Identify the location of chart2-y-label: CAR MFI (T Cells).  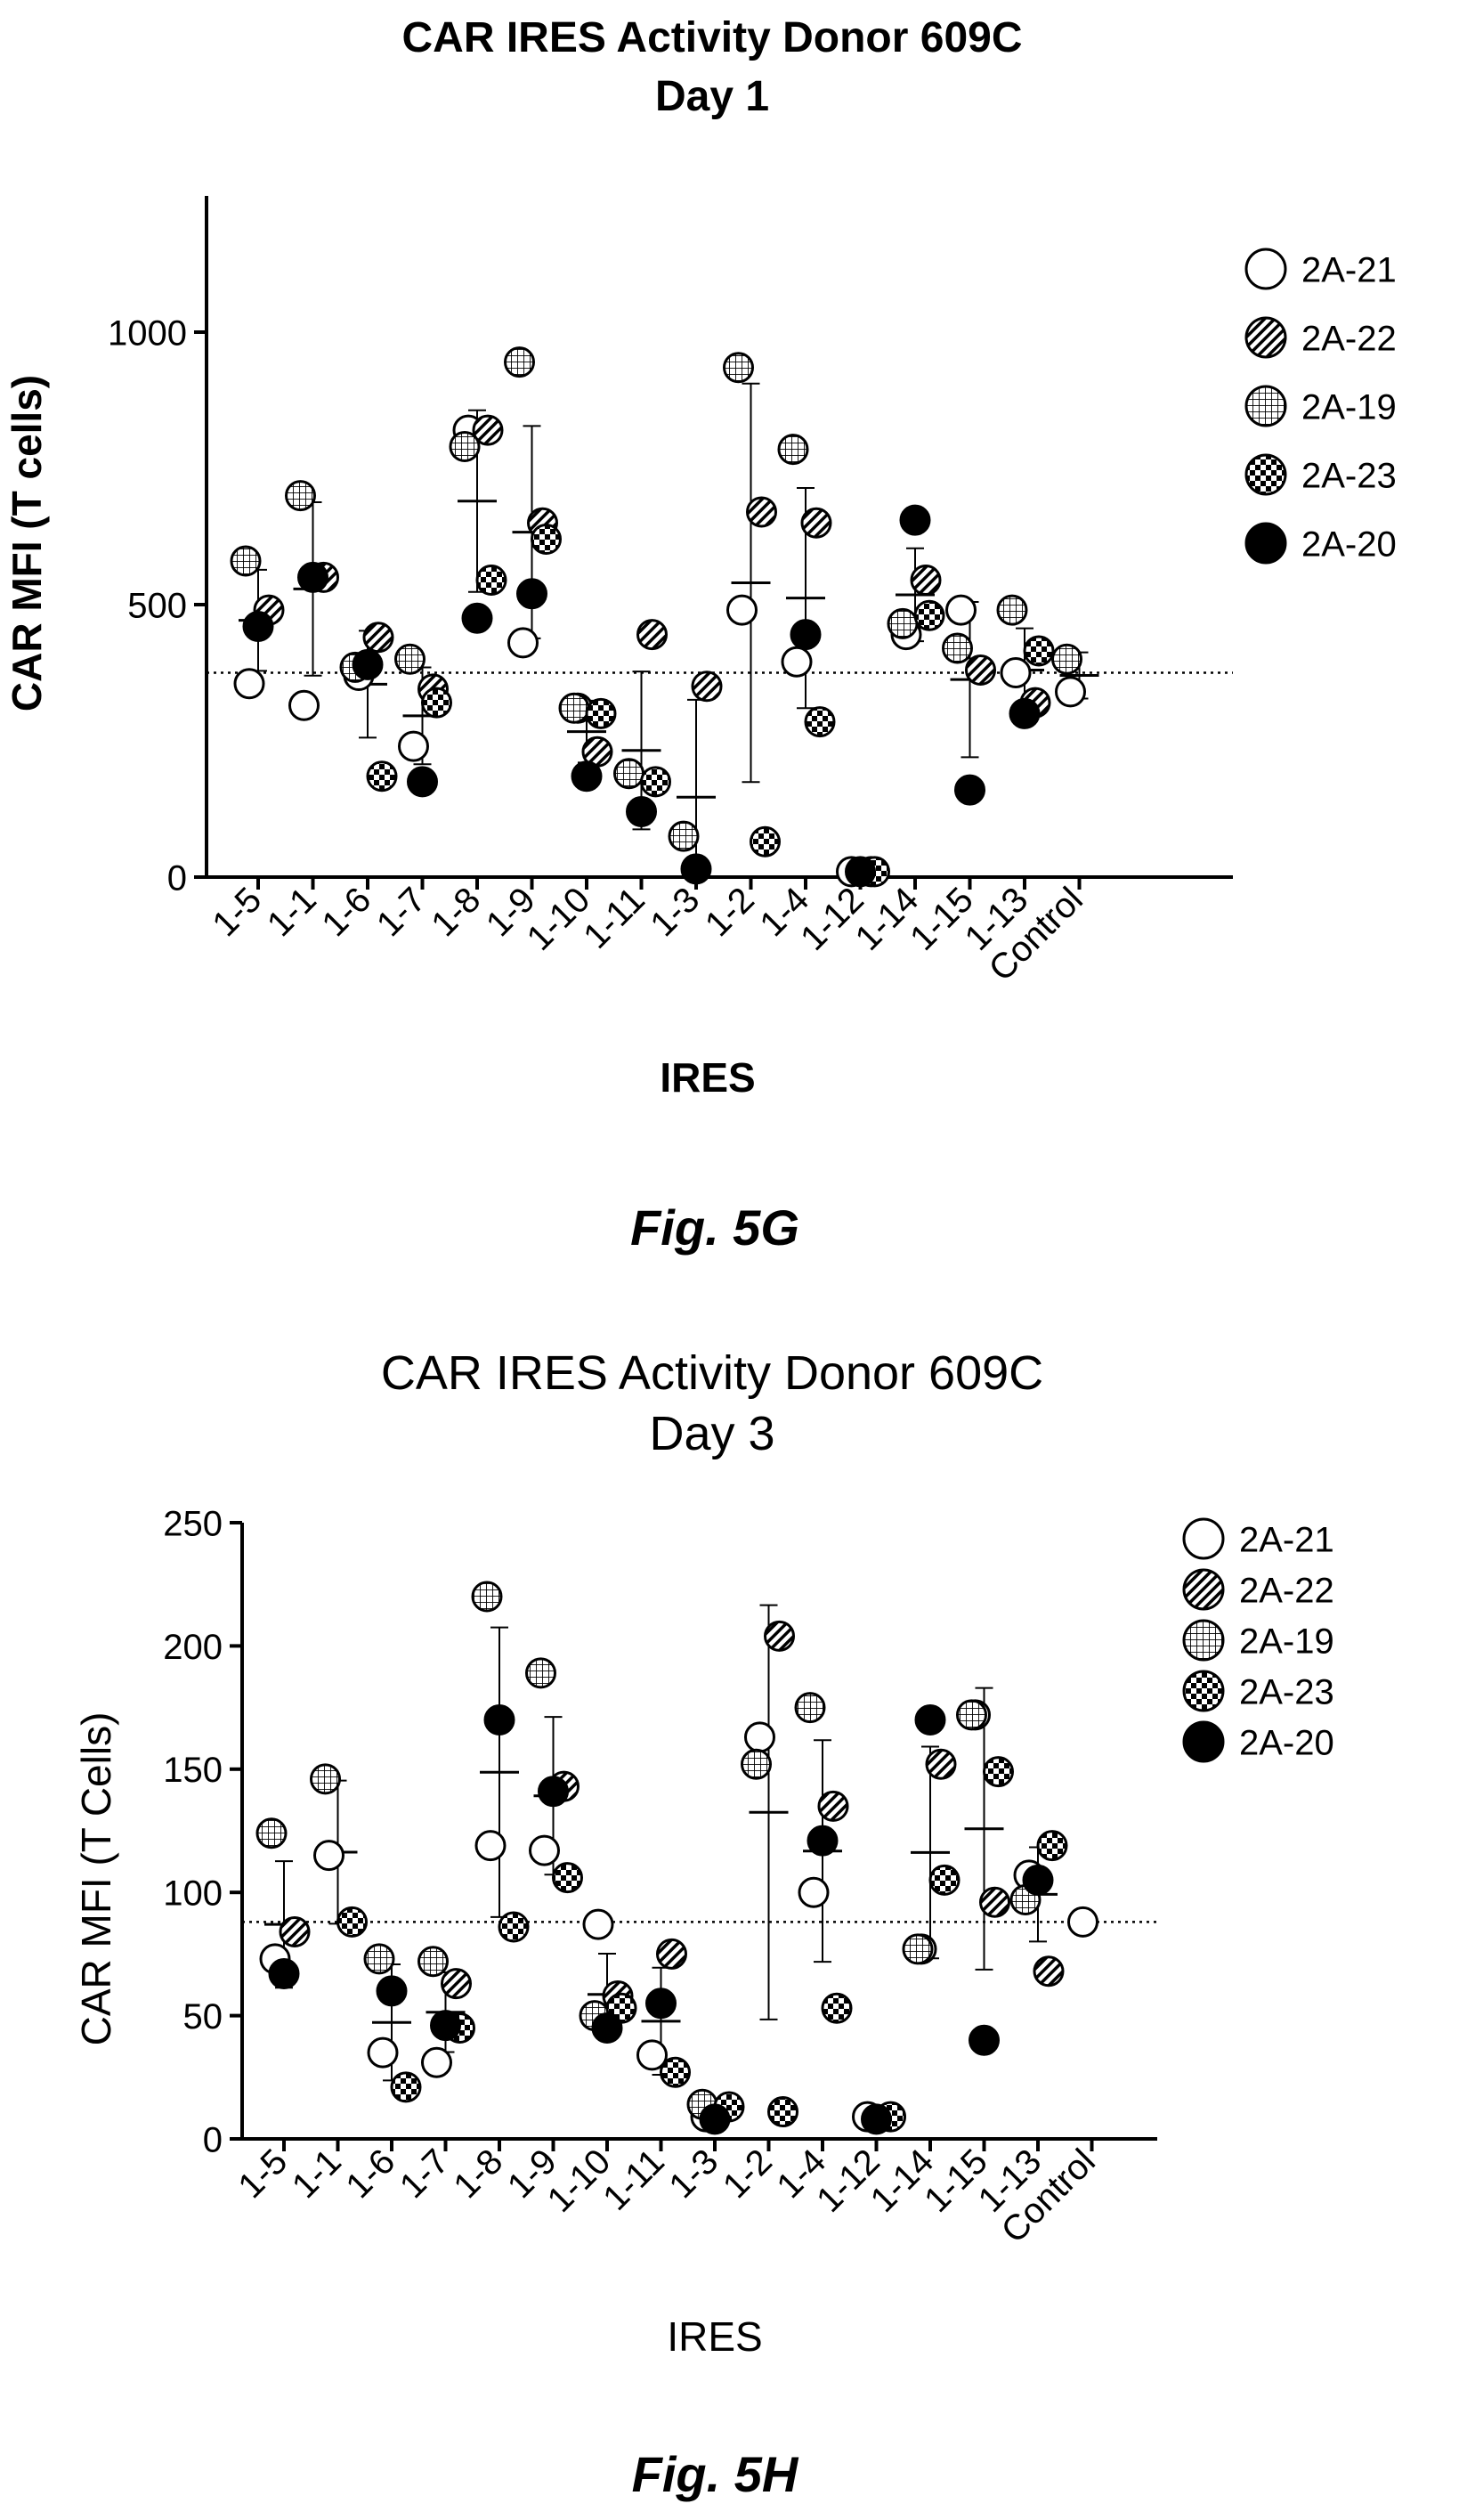
(96, 1879).